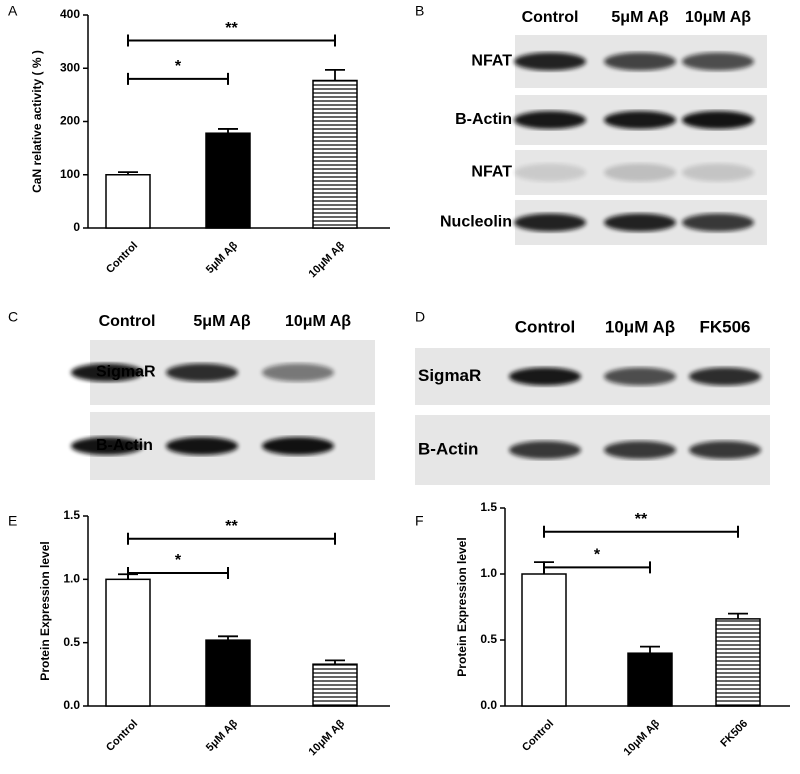  I want to click on y-tick-label: 300, so click(70, 67).